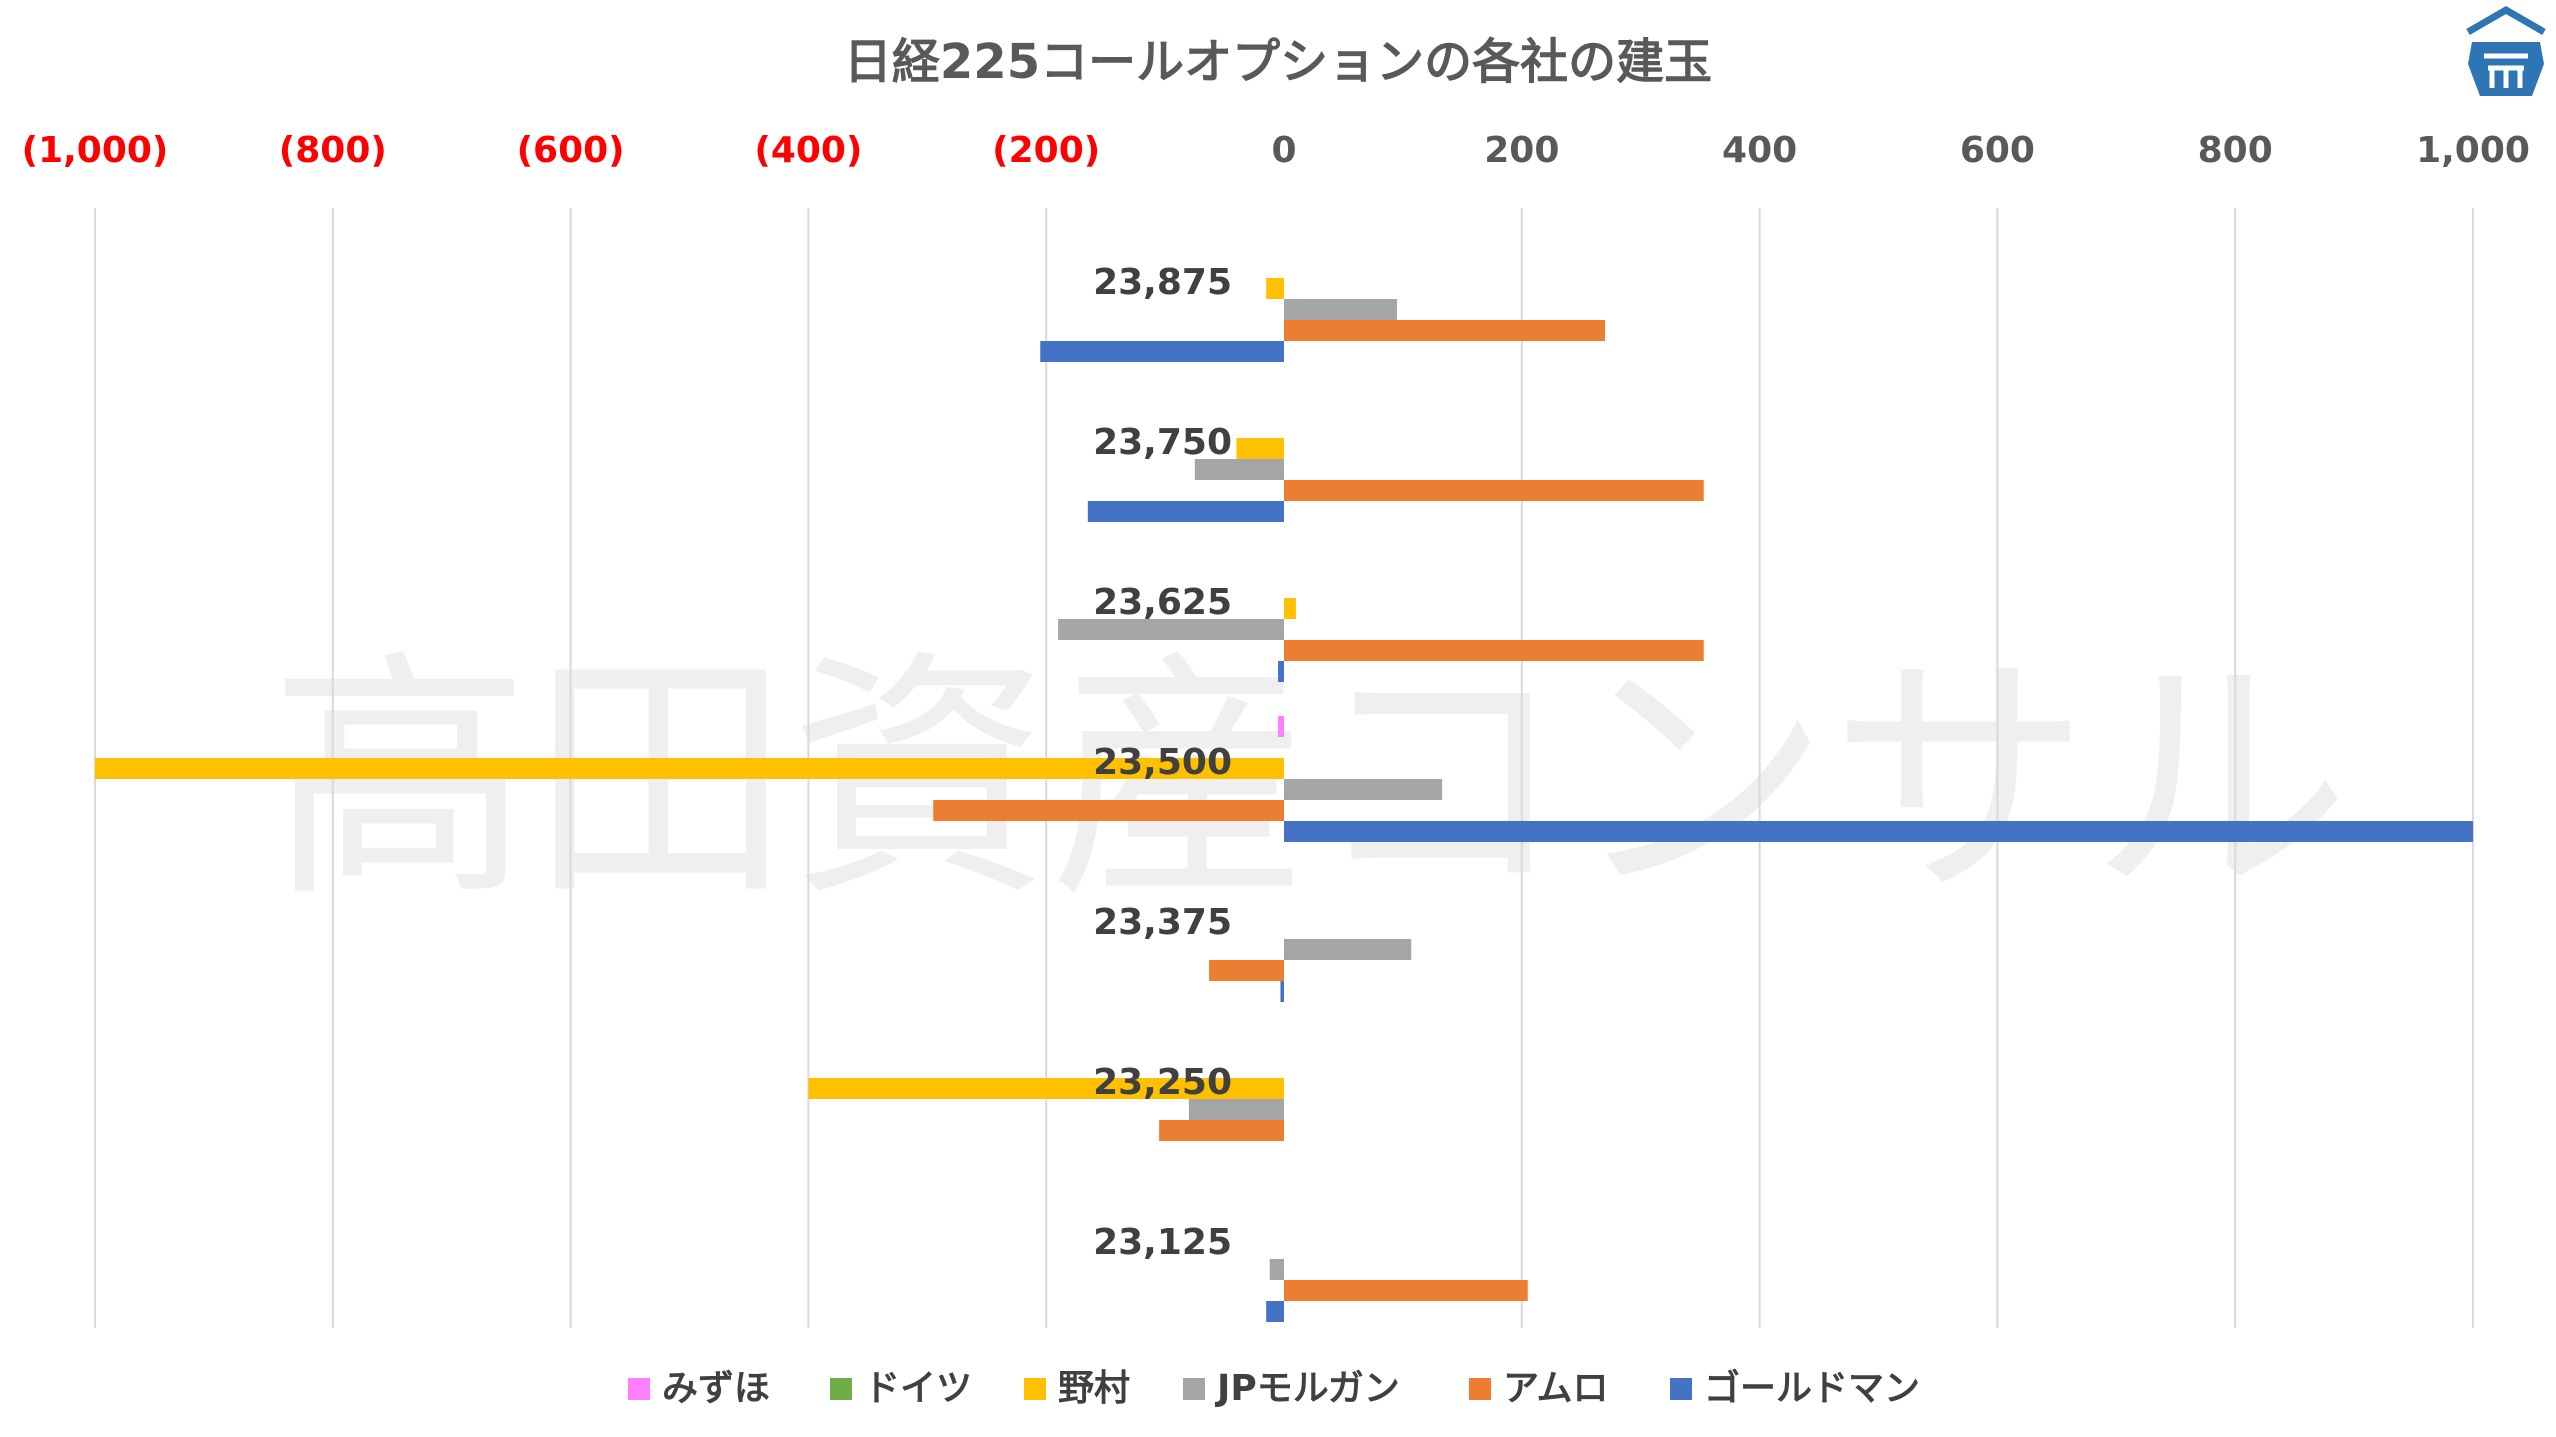 This screenshot has width=2556, height=1437. Describe the element at coordinates (333, 150) in the screenshot. I see `x-tick-label: (800)` at that location.